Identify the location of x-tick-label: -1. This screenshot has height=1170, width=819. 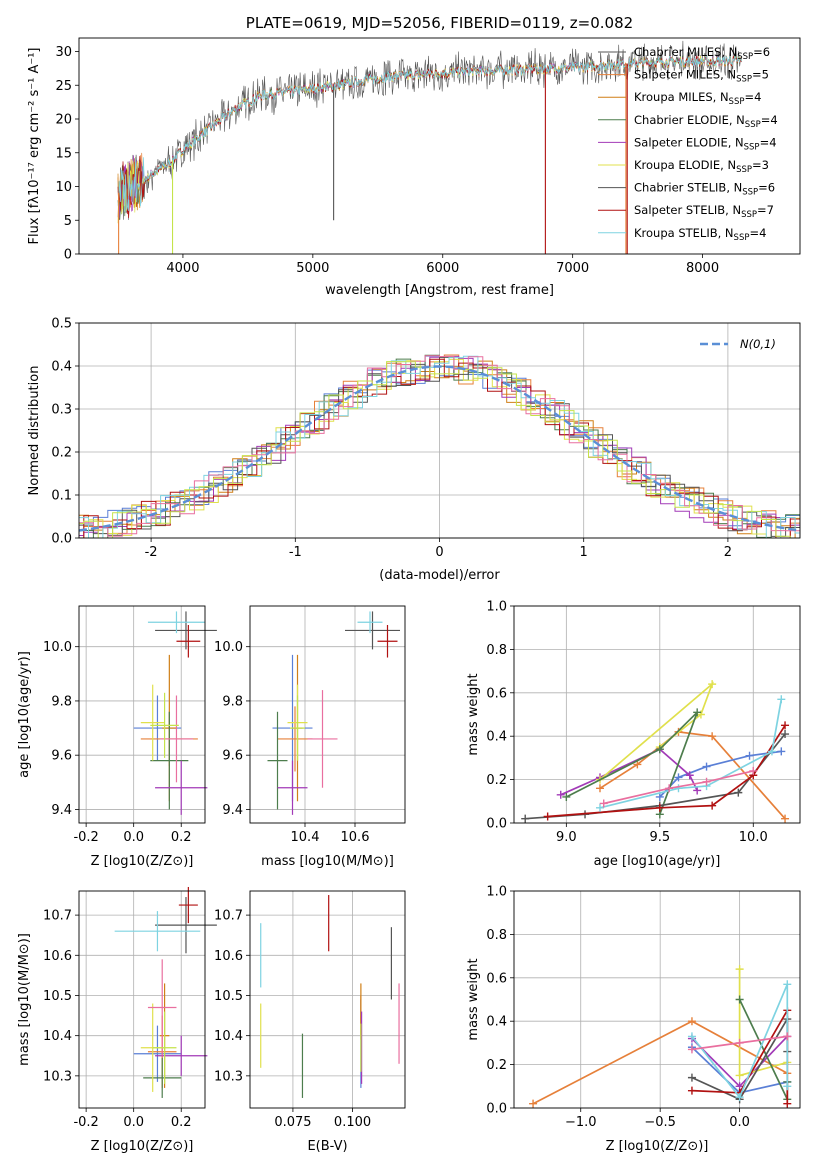
(295, 552).